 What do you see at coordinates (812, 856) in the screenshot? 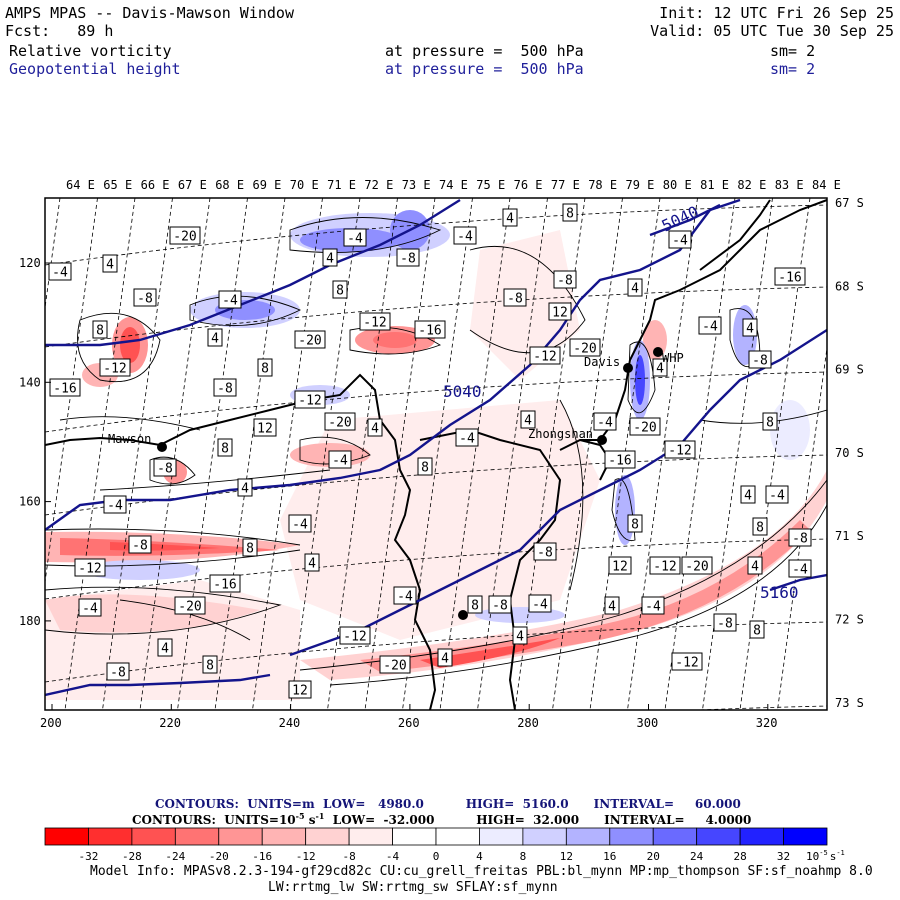
I see `colorbar-unit: 10` at bounding box center [812, 856].